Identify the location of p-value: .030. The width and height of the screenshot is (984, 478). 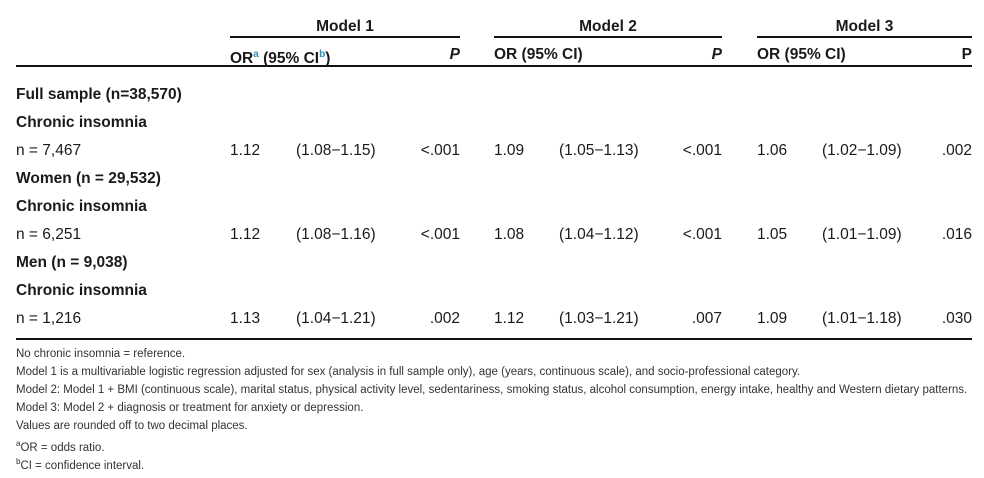
(956, 318).